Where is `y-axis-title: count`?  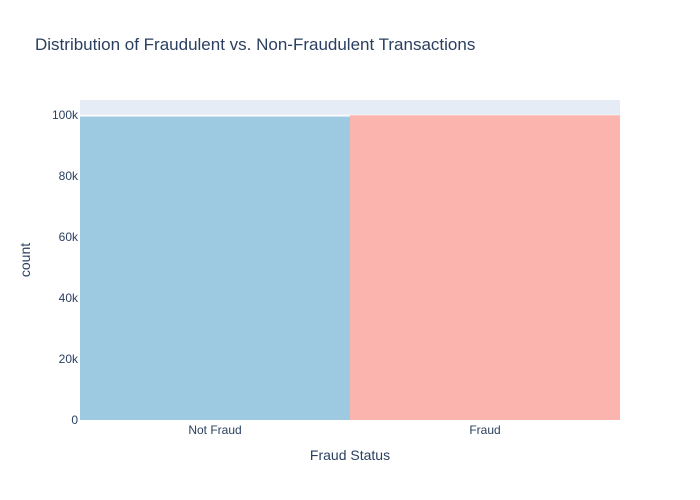
y-axis-title: count is located at coordinates (25, 260).